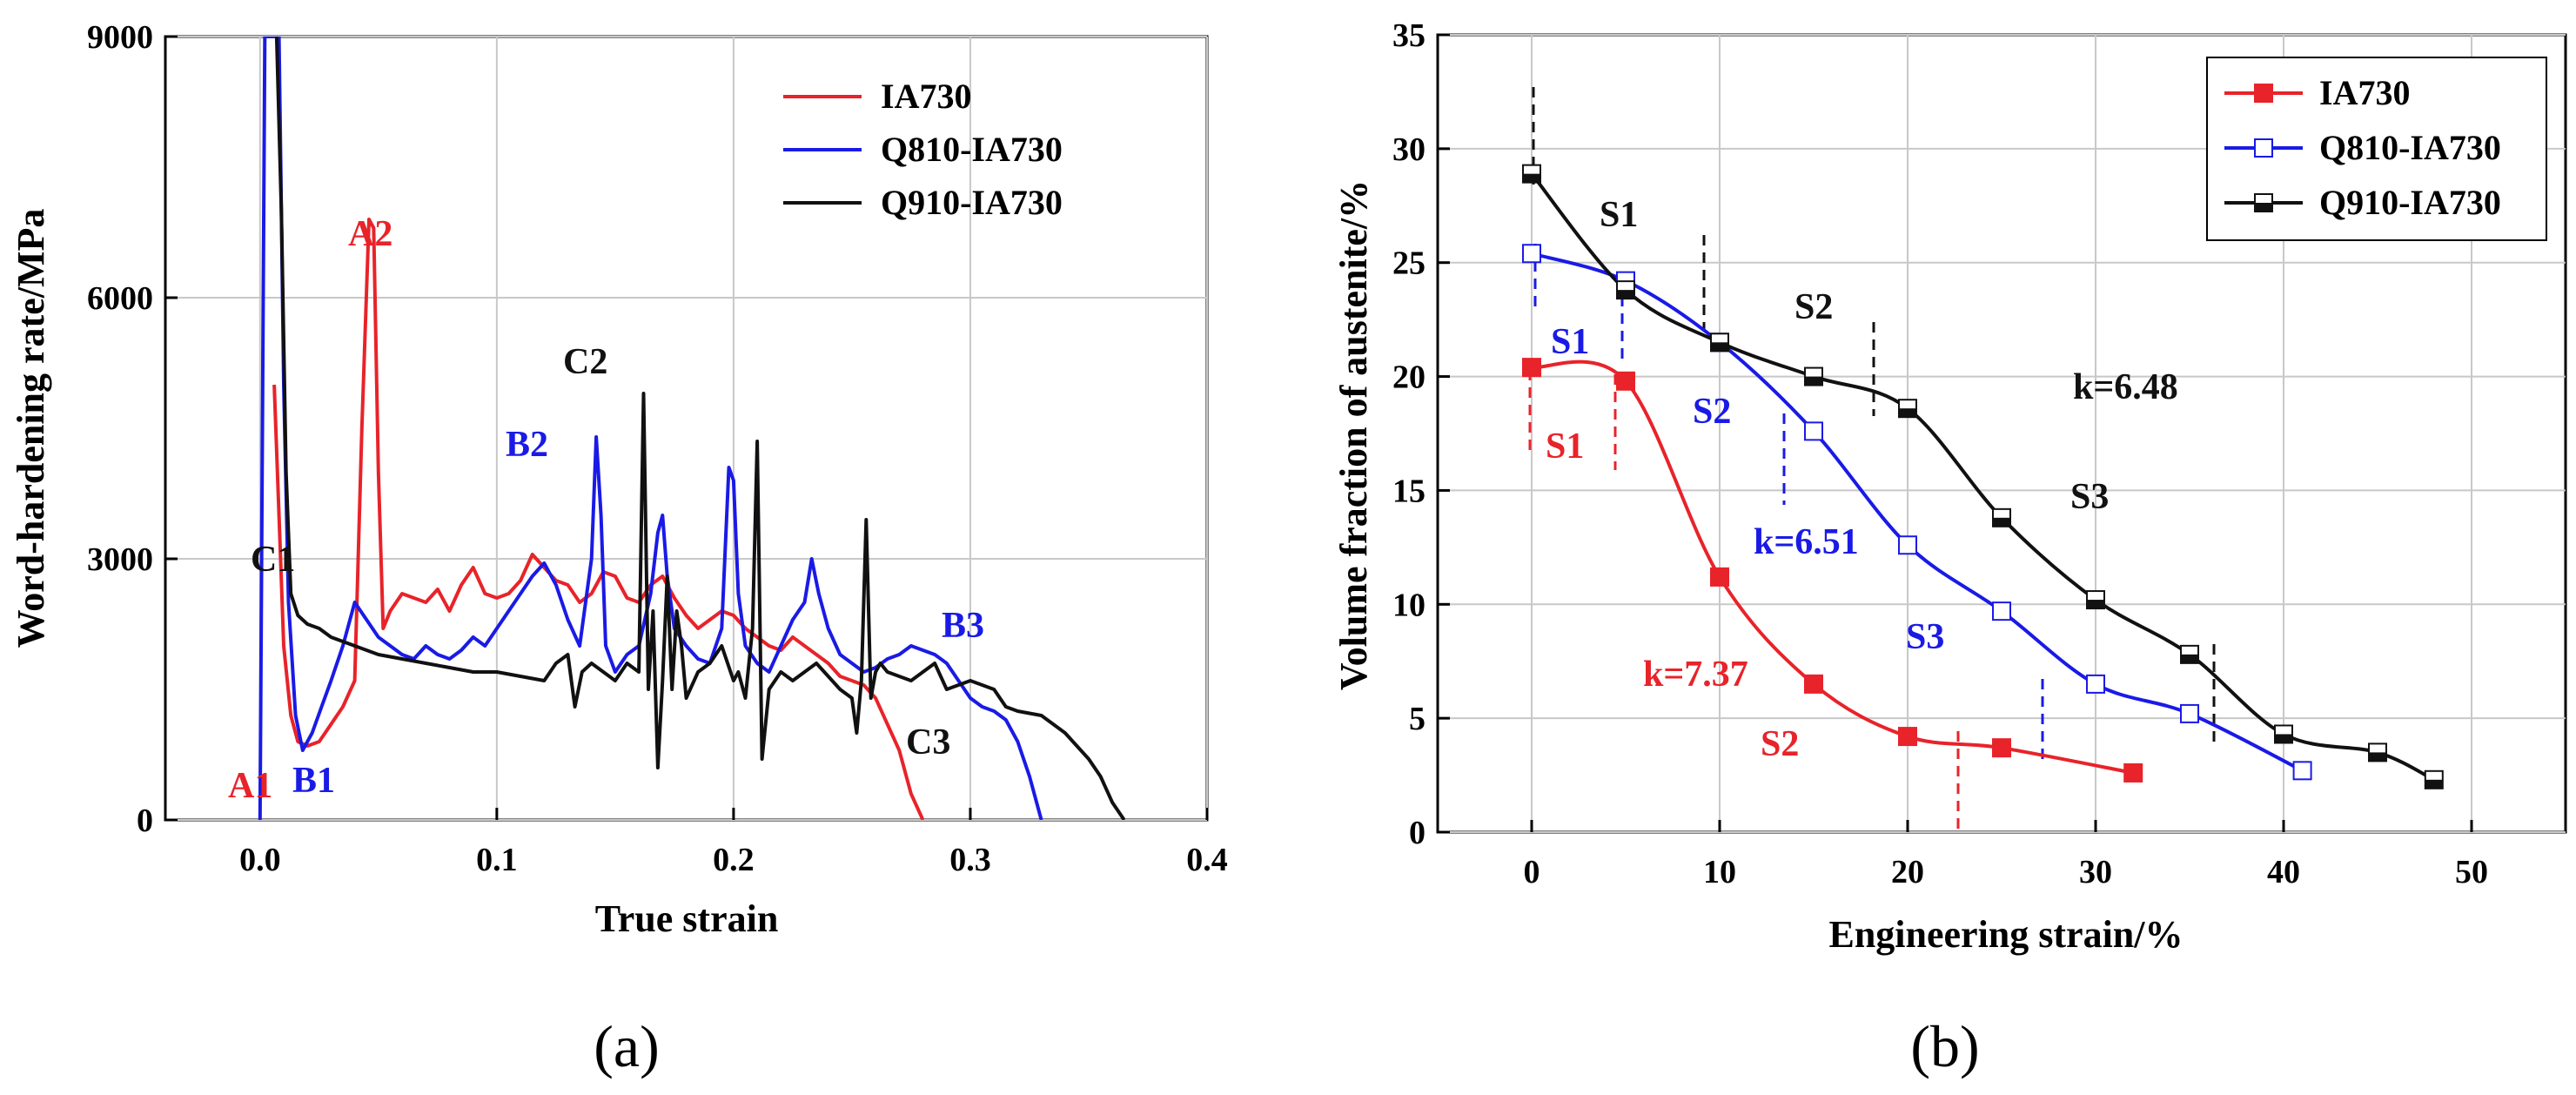 The height and width of the screenshot is (1095, 2576). What do you see at coordinates (120, 559) in the screenshot?
I see `y-tick-label-a: 3000` at bounding box center [120, 559].